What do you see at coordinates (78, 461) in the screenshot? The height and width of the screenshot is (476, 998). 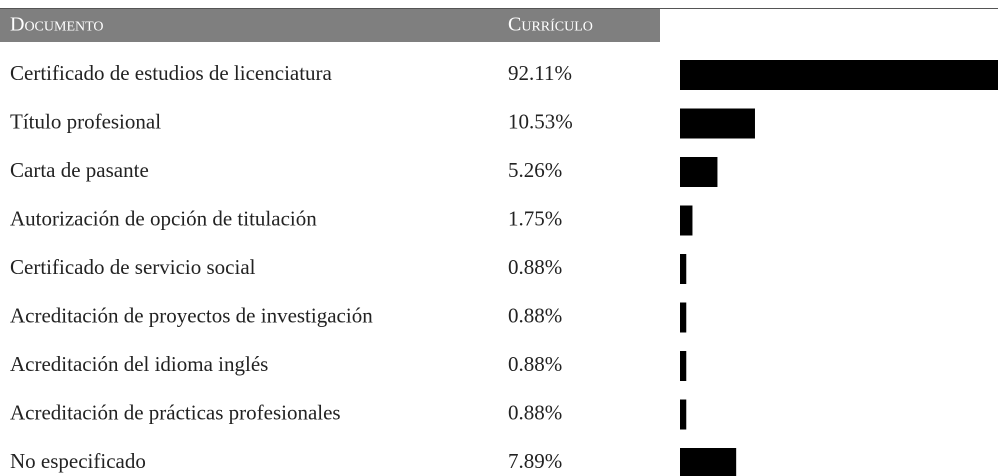 I see `row-label: No especificado` at bounding box center [78, 461].